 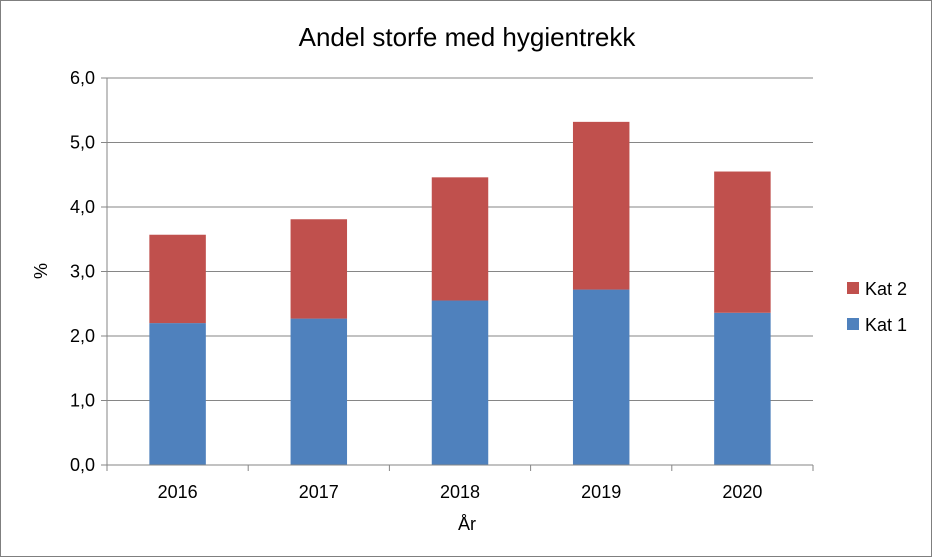 What do you see at coordinates (460, 382) in the screenshot?
I see `bar-kat-1-2018` at bounding box center [460, 382].